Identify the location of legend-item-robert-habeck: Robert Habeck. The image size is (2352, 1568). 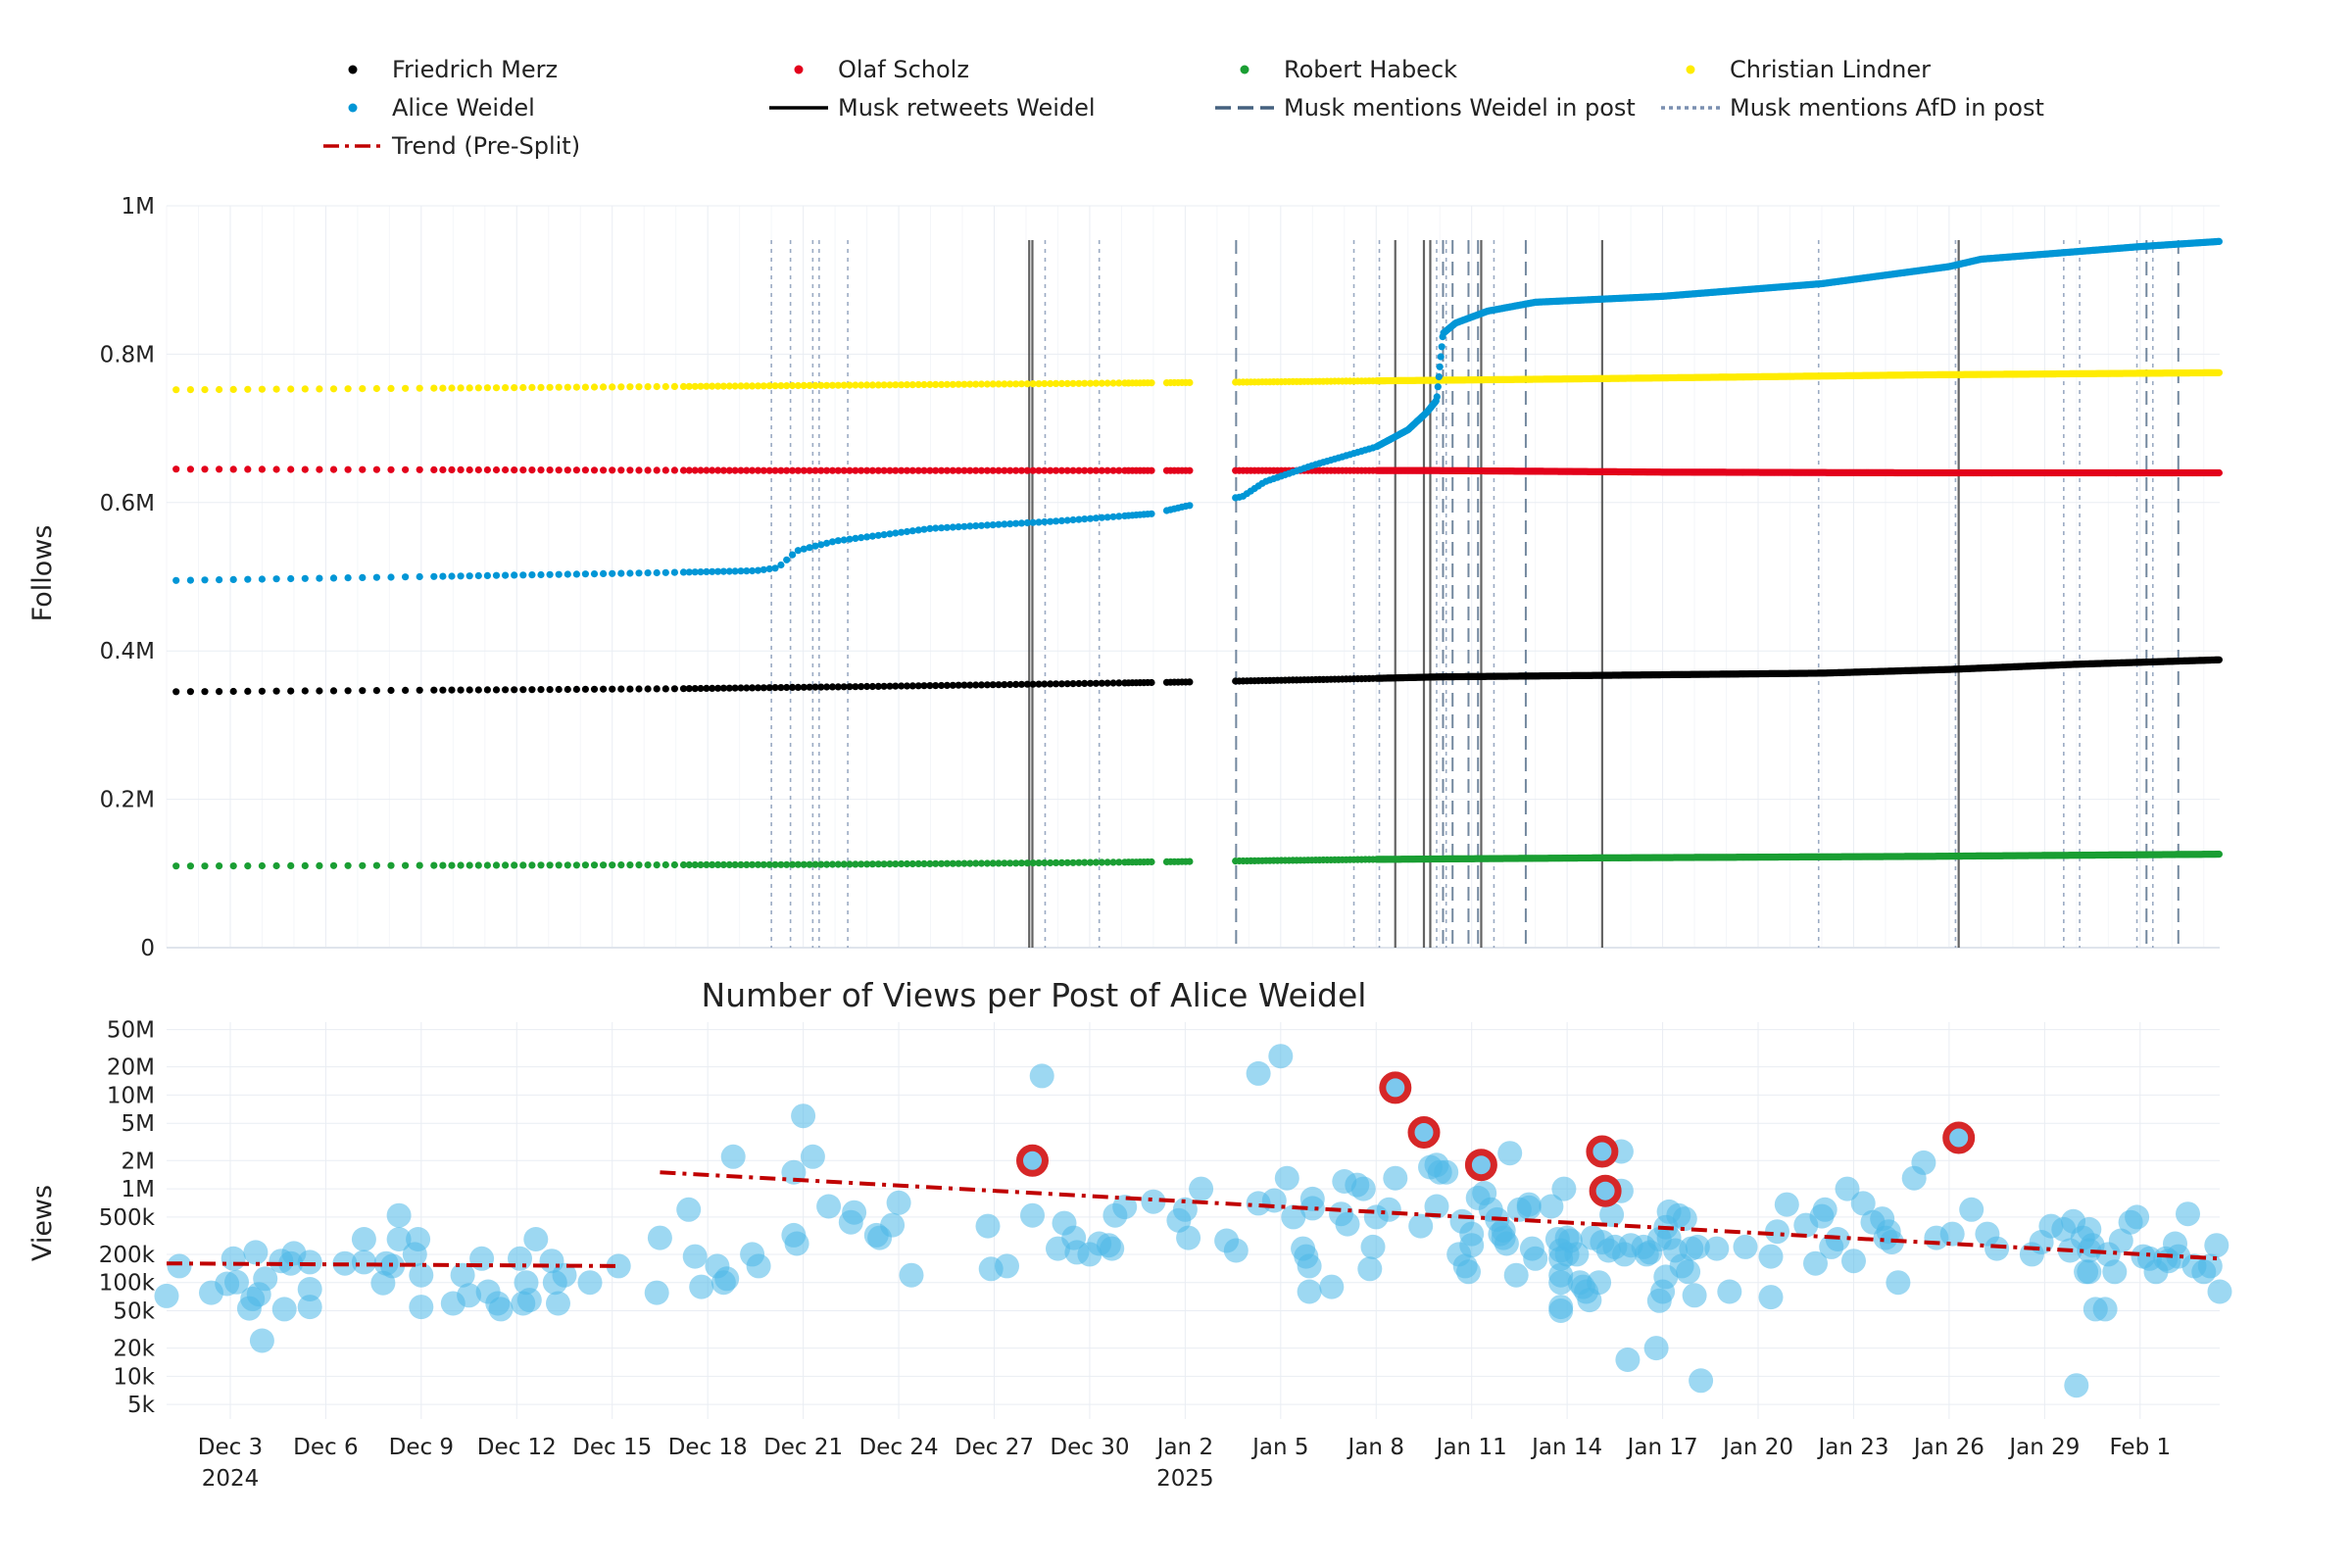
(1348, 69).